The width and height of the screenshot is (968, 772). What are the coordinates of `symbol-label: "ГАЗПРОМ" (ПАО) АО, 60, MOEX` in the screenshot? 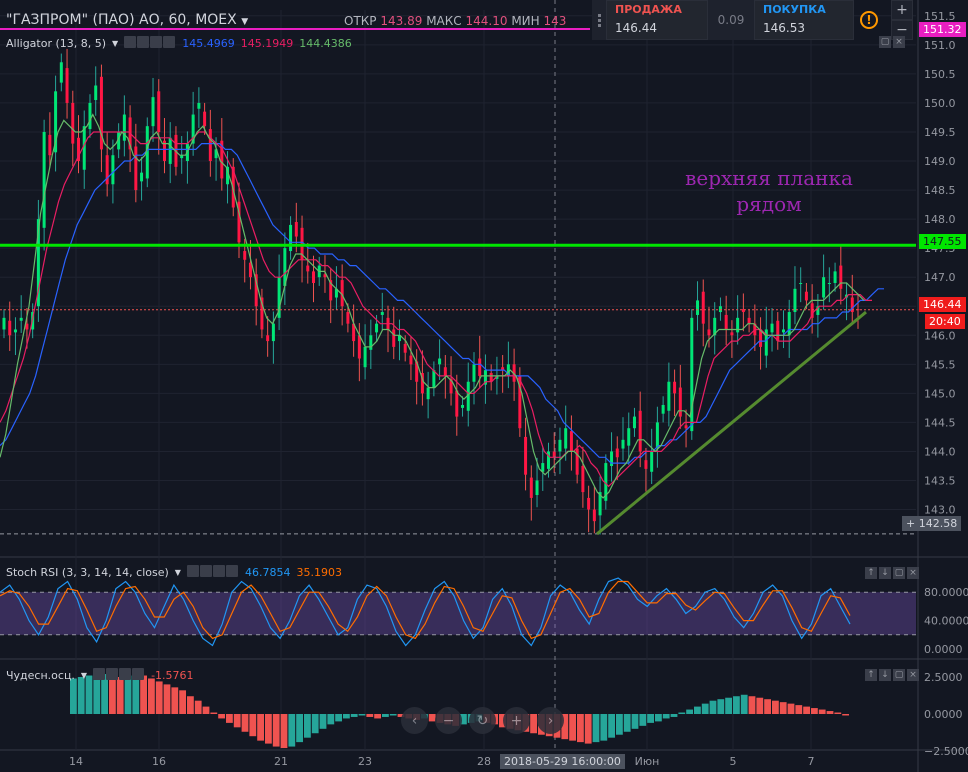 It's located at (121, 20).